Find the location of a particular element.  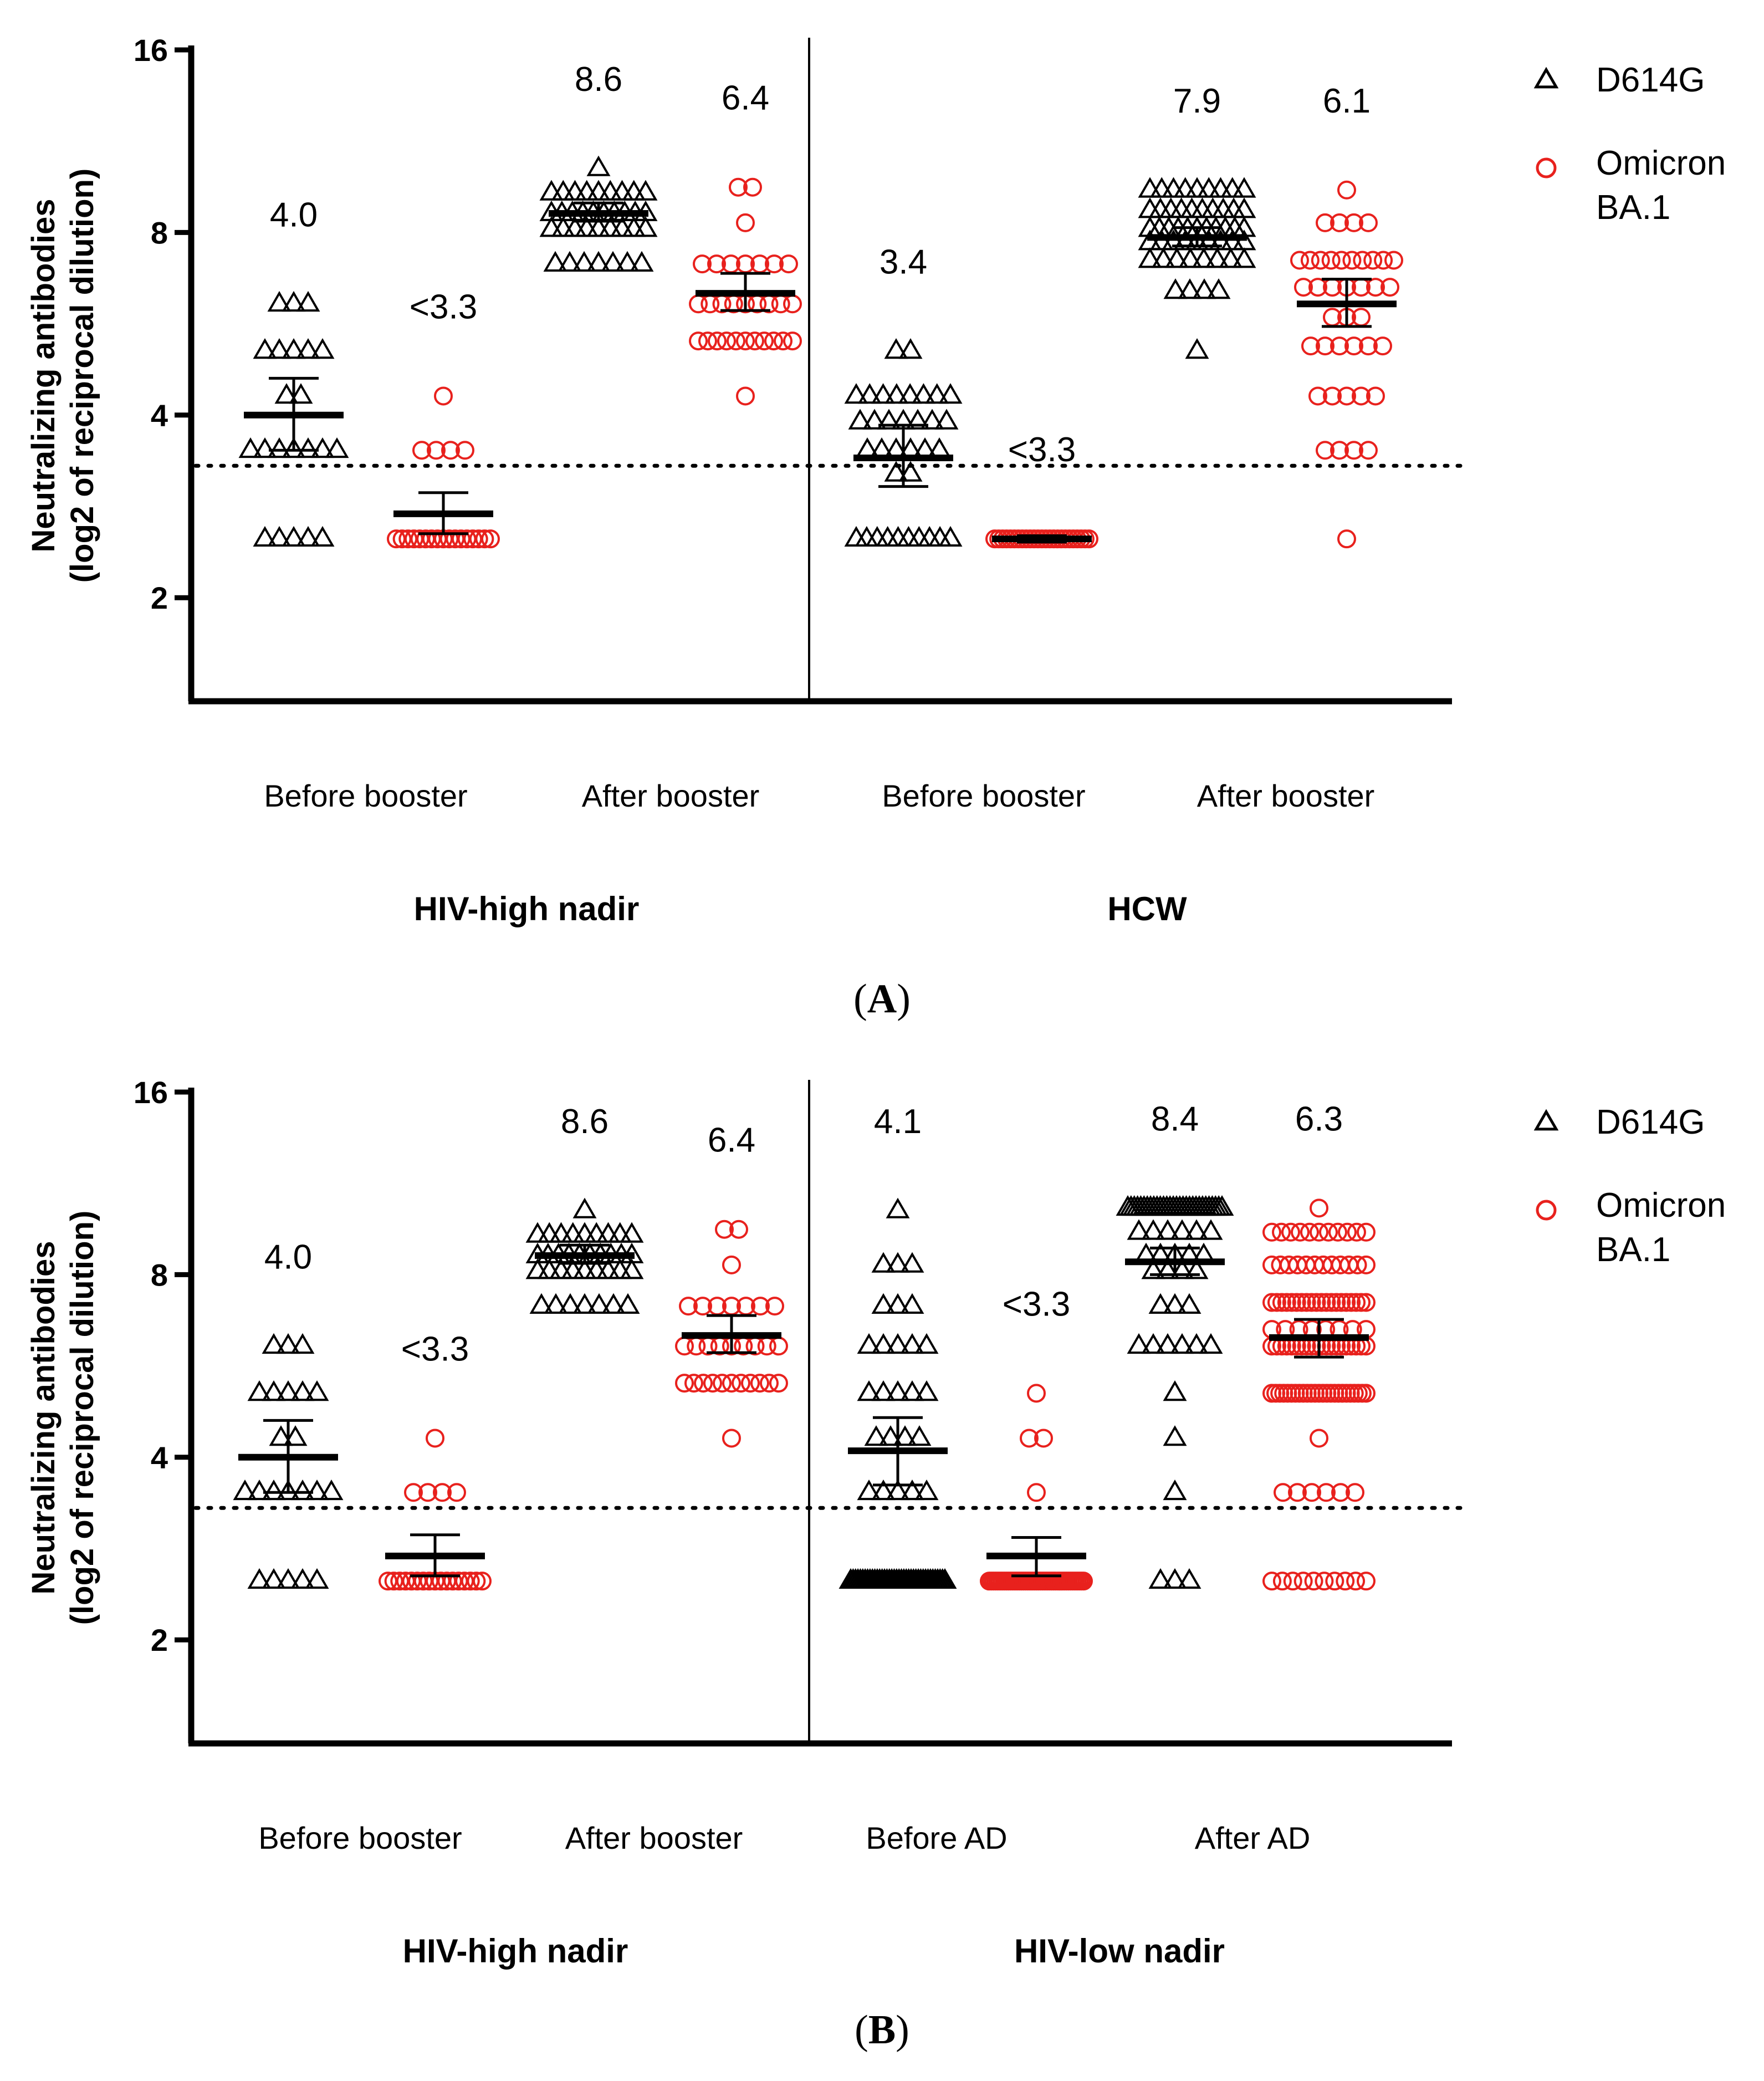

timepoint-label: After AD is located at coordinates (1253, 1838).